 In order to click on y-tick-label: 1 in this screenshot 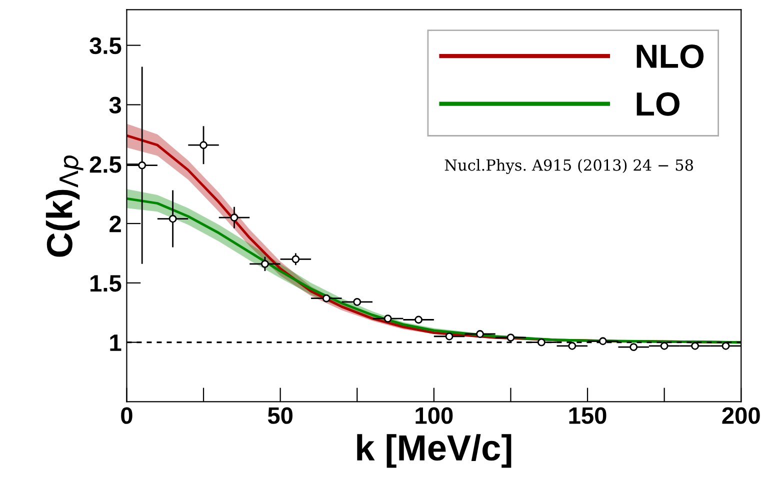, I will do `click(116, 342)`.